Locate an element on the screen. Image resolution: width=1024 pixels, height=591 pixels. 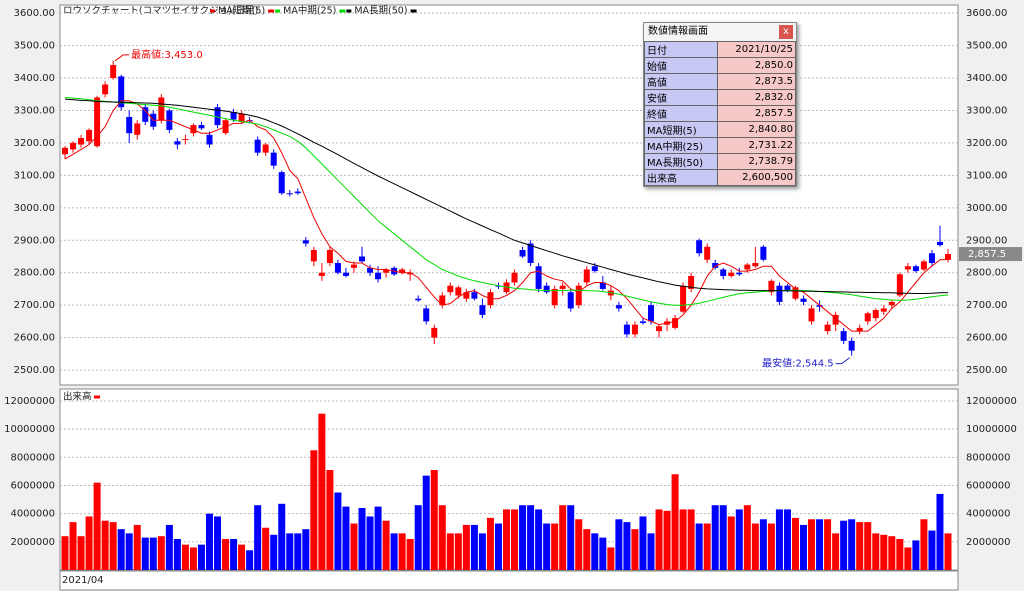
info-value: 2,600,500 is located at coordinates (756, 177).